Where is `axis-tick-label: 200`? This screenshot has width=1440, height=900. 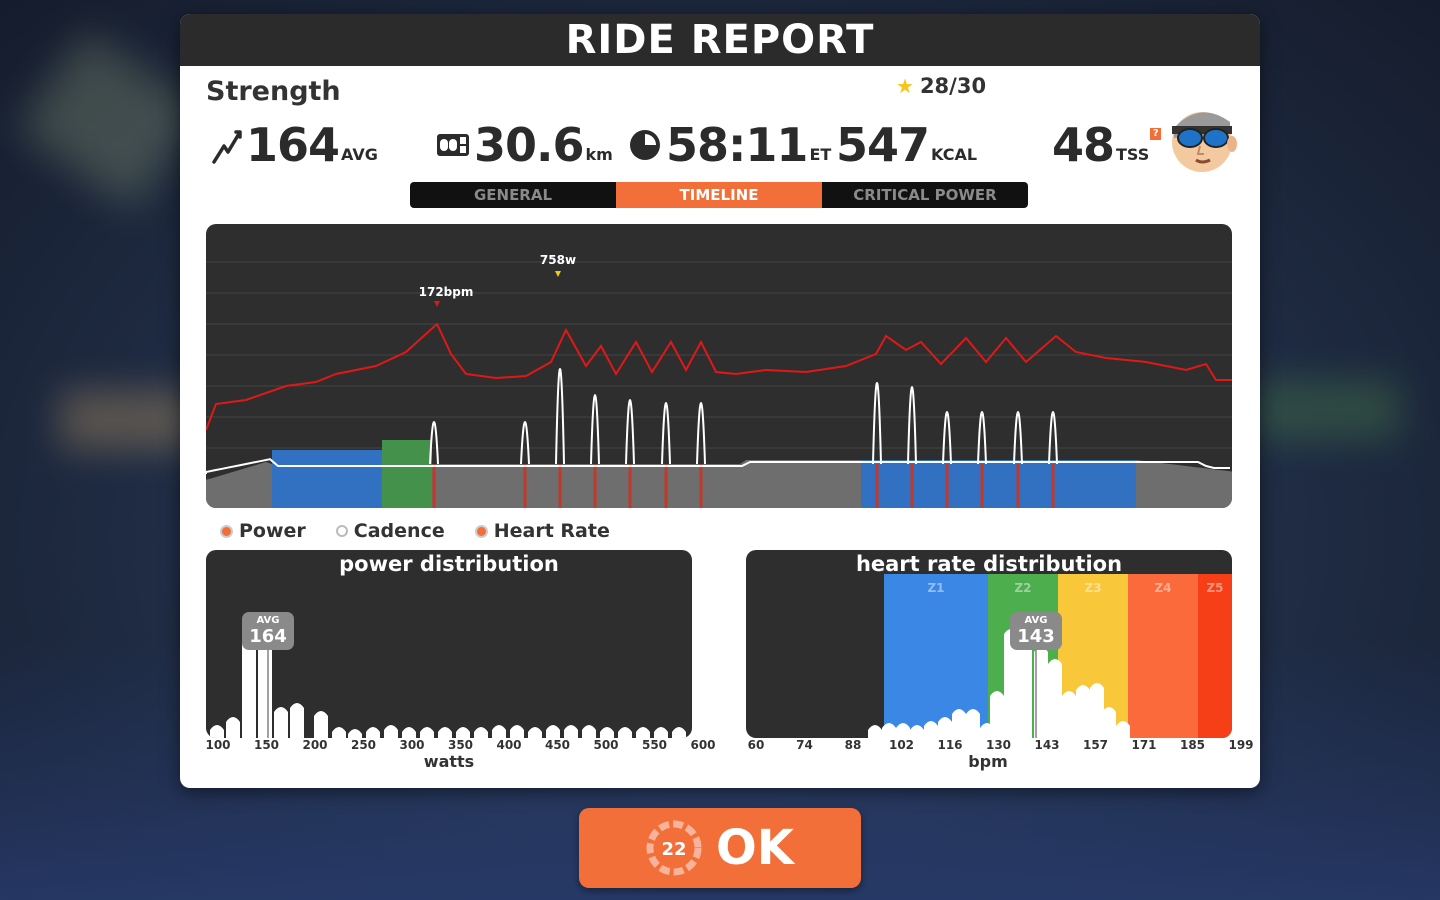
axis-tick-label: 200 is located at coordinates (315, 745).